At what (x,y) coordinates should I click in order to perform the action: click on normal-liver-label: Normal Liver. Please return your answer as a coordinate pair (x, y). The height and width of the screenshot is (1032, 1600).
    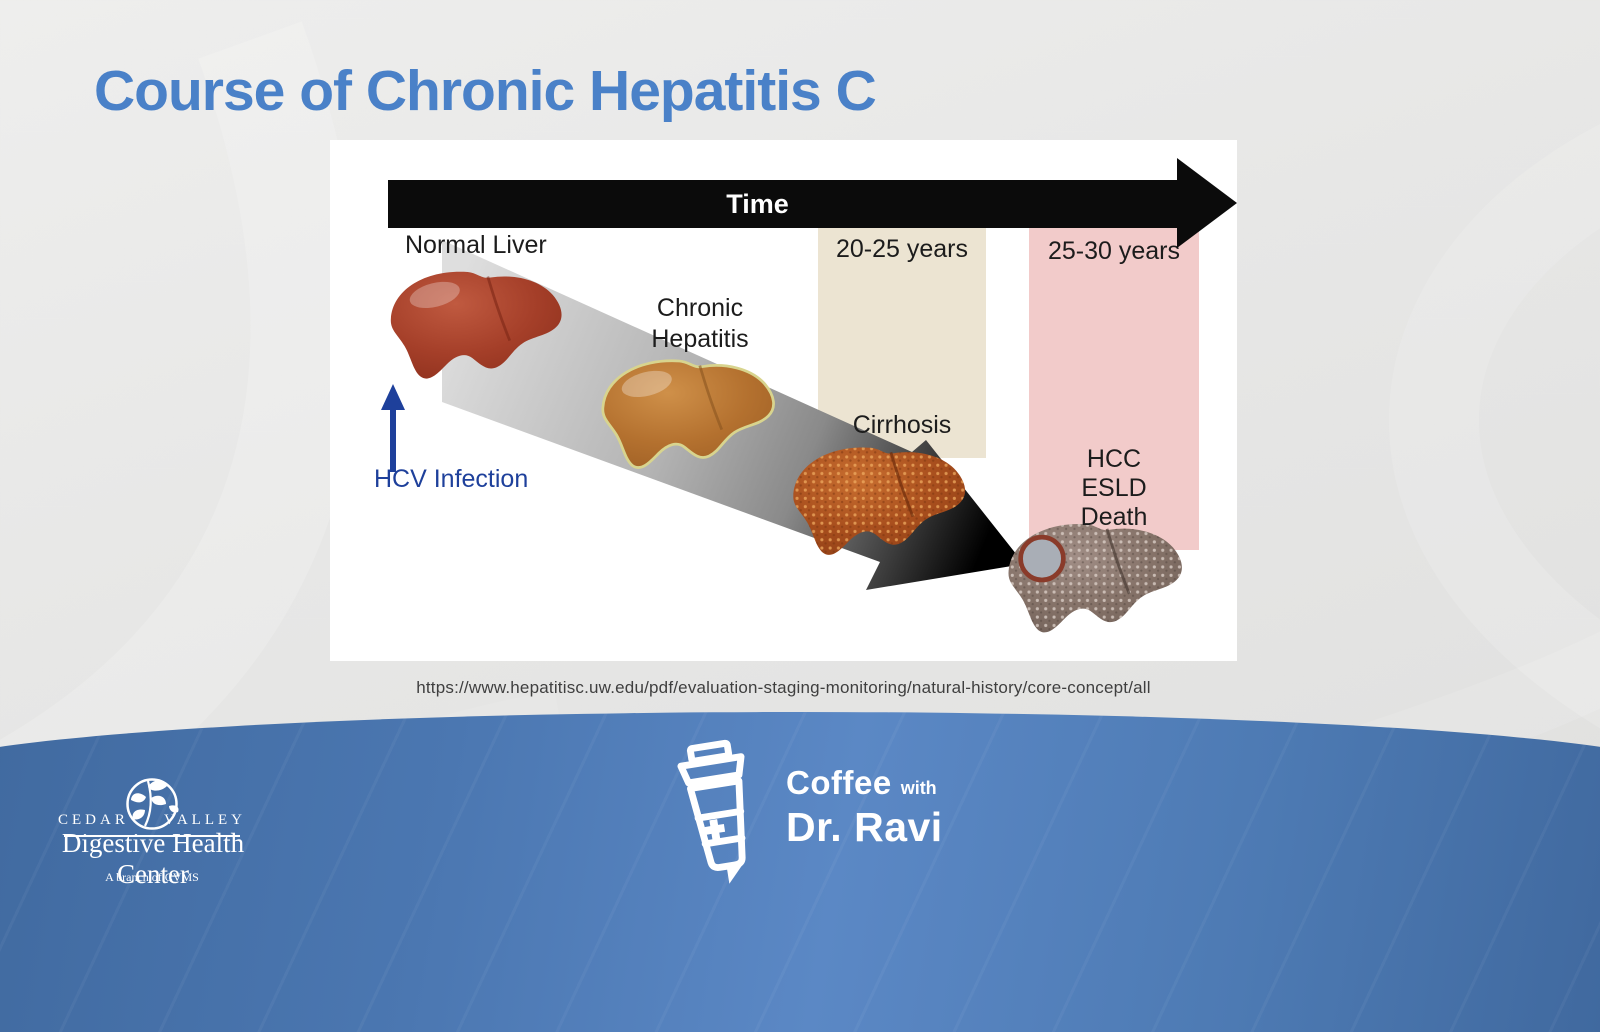
    Looking at the image, I should click on (476, 245).